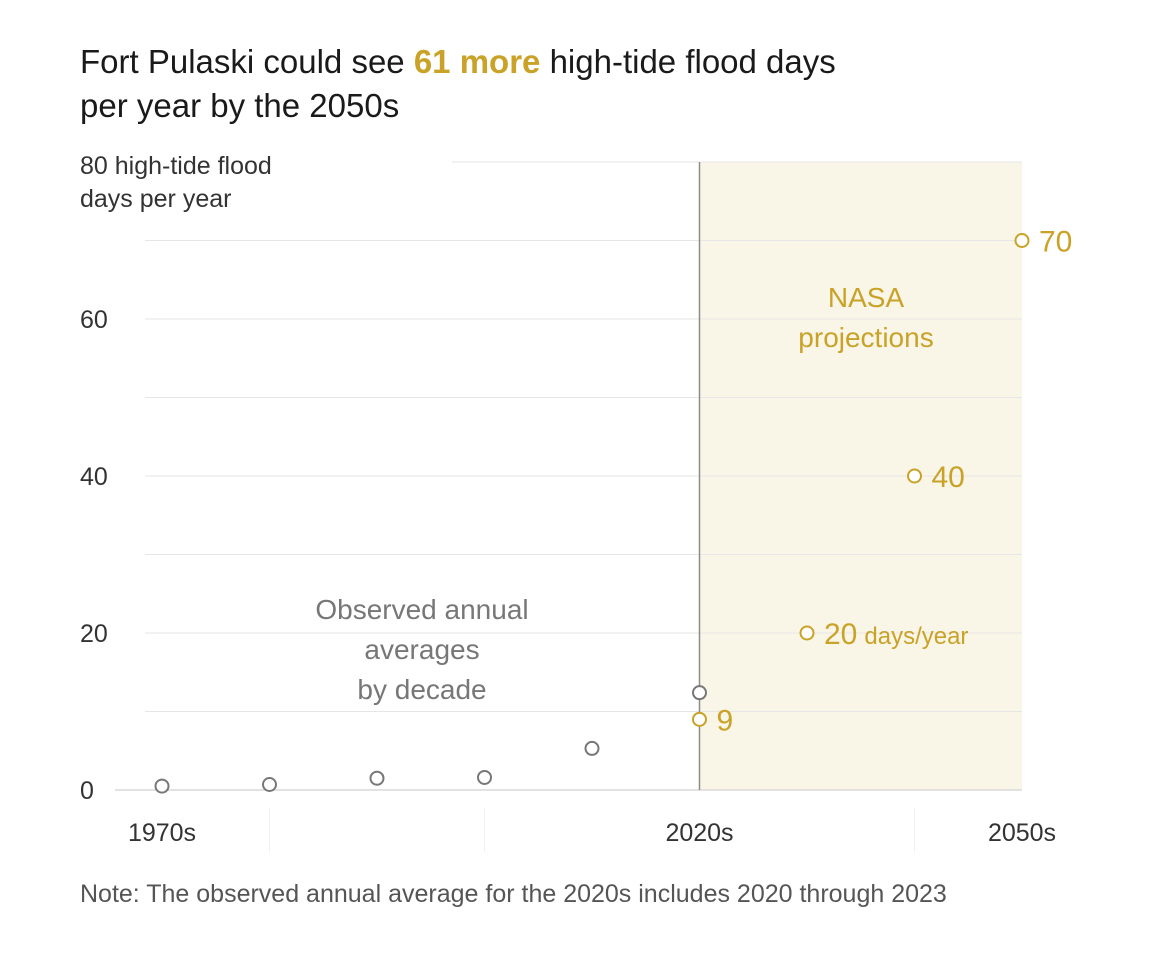  What do you see at coordinates (162, 833) in the screenshot?
I see `x-tick-label: 1970s` at bounding box center [162, 833].